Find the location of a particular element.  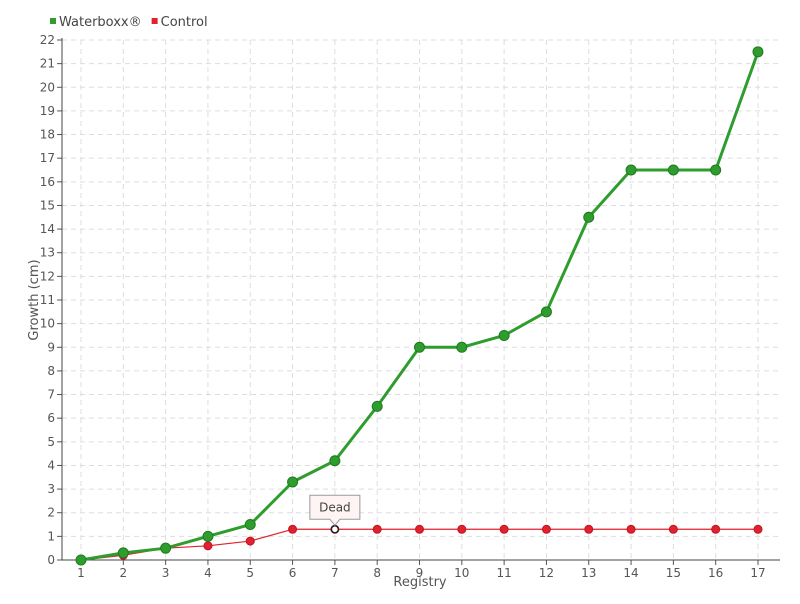

annotation-callout is located at coordinates (335, 510).